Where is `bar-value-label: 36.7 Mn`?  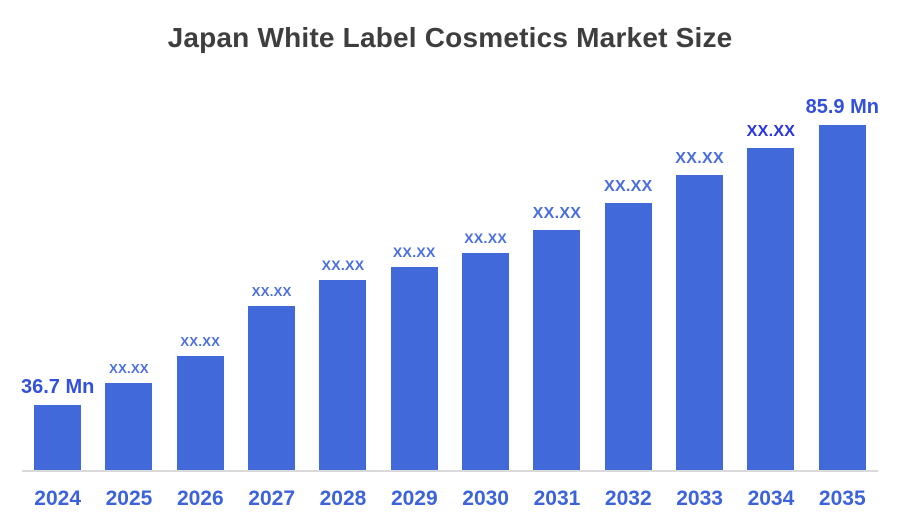 bar-value-label: 36.7 Mn is located at coordinates (57, 387).